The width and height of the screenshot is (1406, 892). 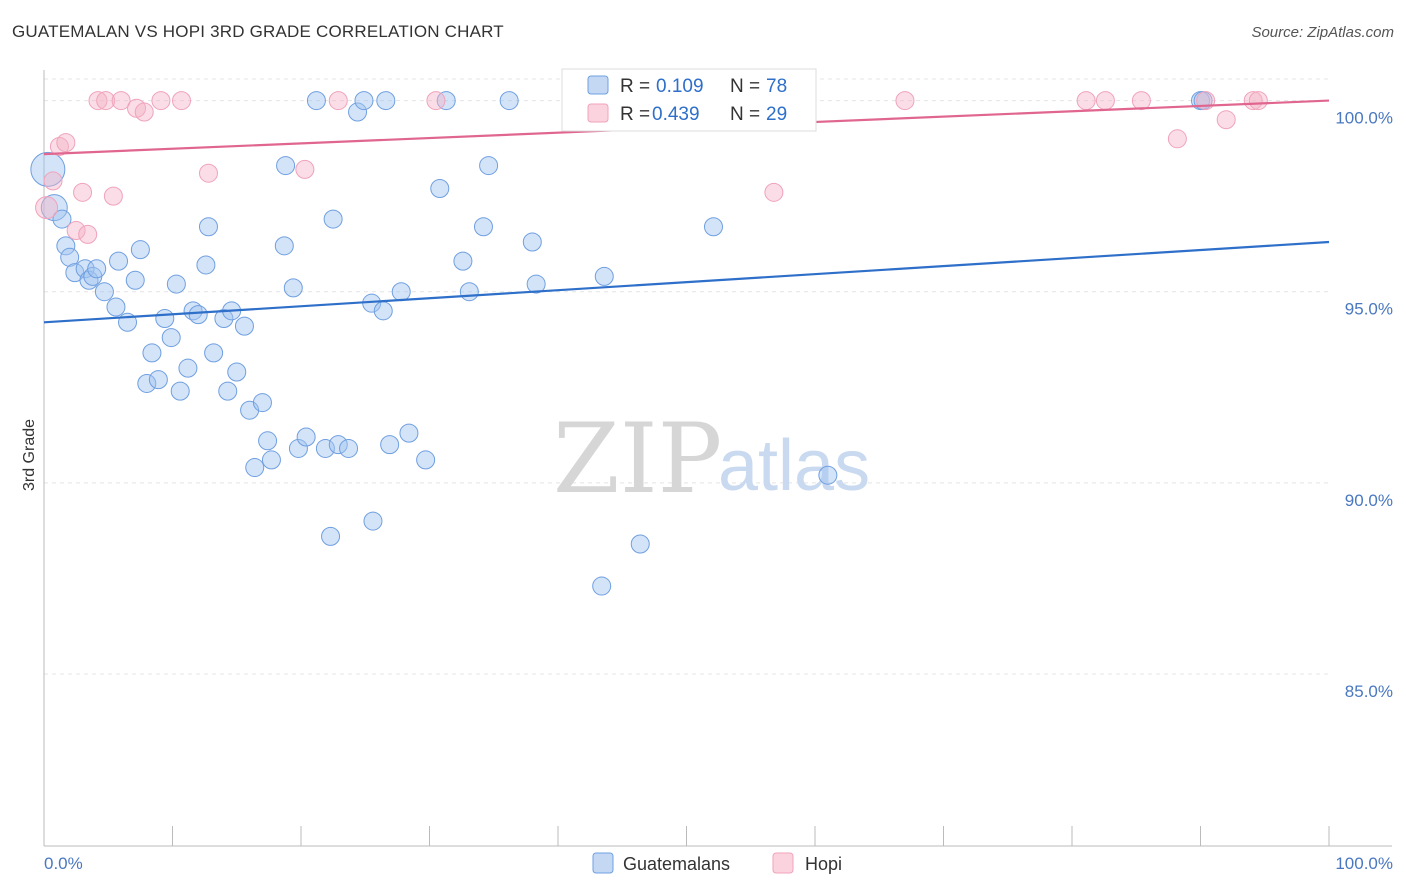 What do you see at coordinates (1364, 118) in the screenshot?
I see `y-tick-label: 100.0%` at bounding box center [1364, 118].